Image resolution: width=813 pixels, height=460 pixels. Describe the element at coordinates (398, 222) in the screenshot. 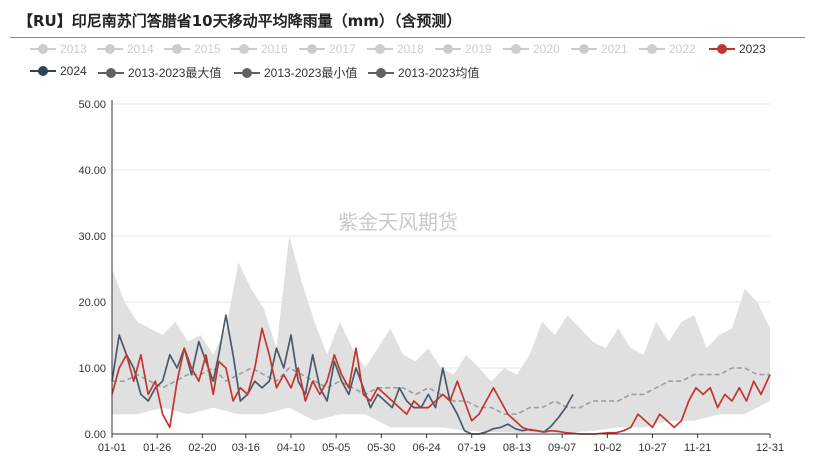

I see `watermark: 紫金天风期货` at that location.